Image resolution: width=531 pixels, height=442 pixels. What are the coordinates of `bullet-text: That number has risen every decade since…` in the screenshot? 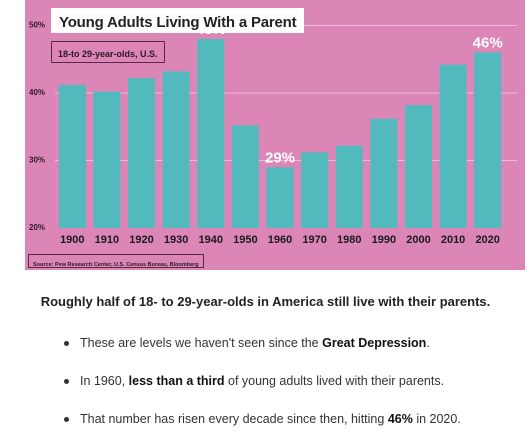 It's located at (234, 419).